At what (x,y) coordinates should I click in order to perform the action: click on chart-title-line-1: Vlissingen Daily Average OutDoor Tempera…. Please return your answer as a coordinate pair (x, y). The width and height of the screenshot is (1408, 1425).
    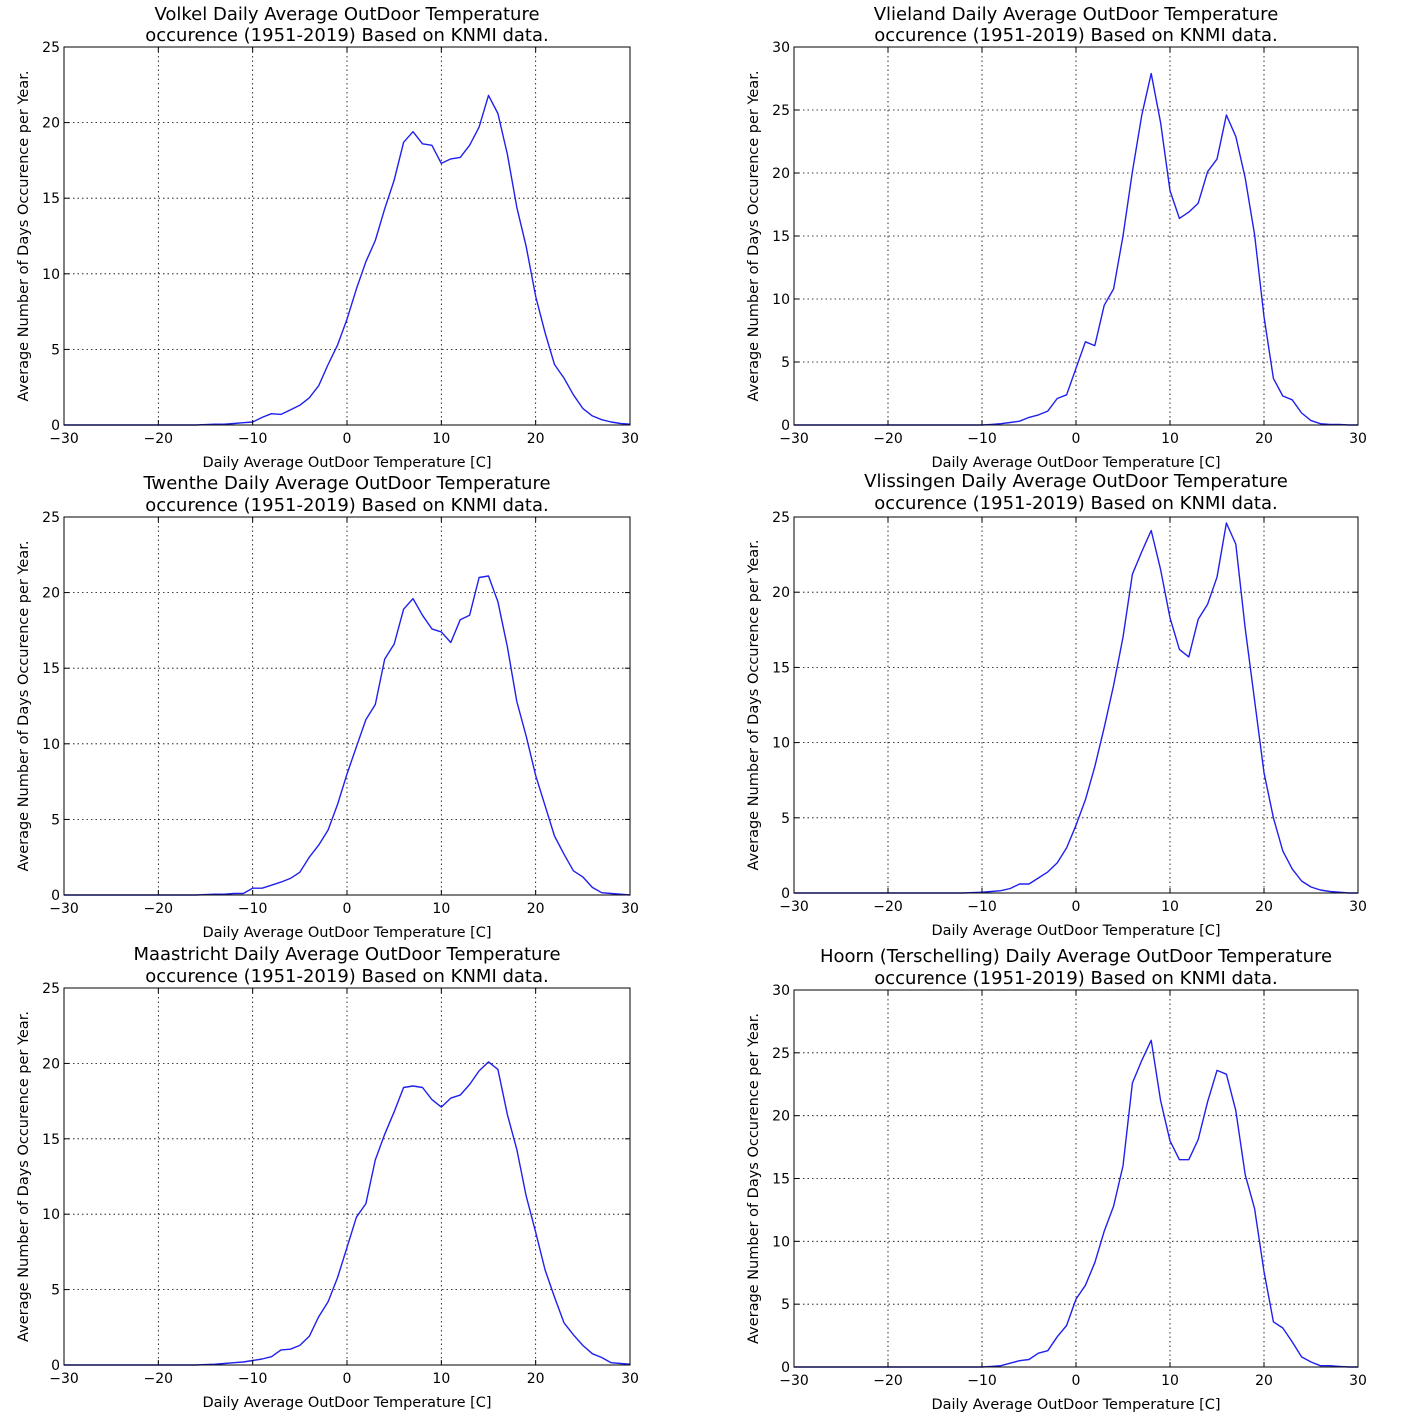
    Looking at the image, I should click on (1076, 481).